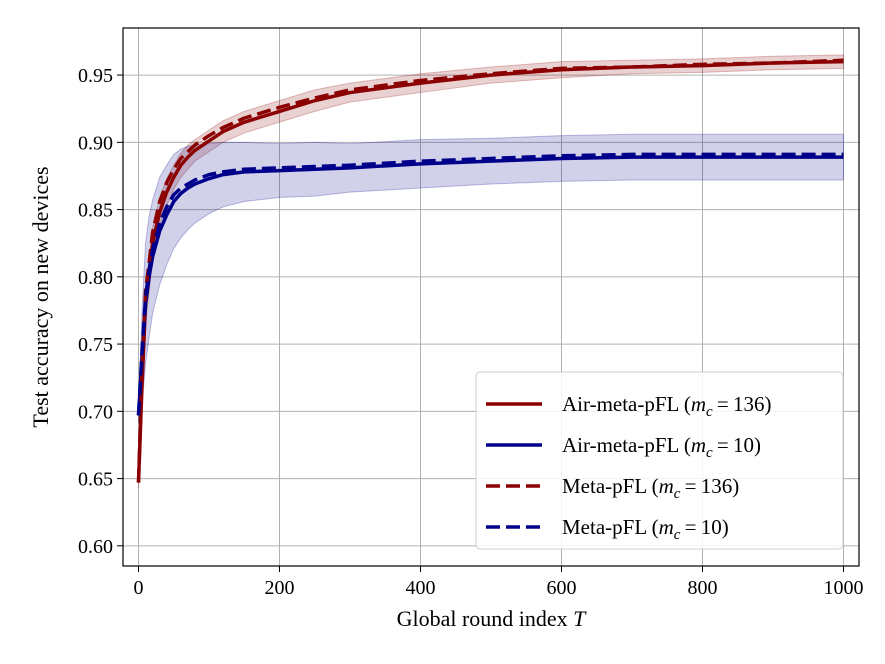  I want to click on y-tick-label: 0.95, so click(95, 76).